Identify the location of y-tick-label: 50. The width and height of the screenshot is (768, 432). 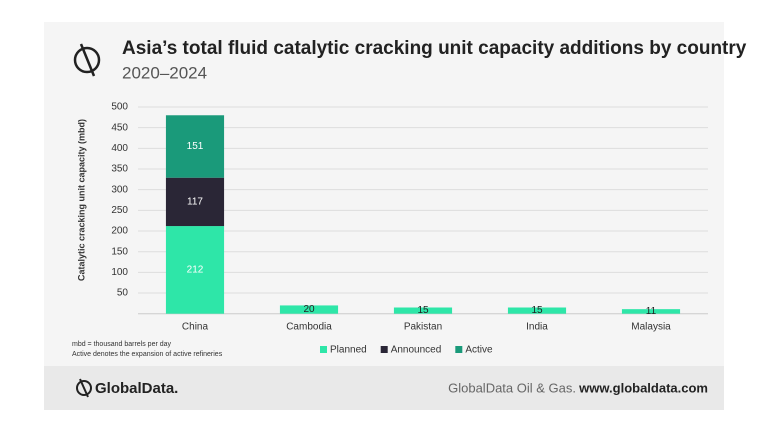
(123, 293).